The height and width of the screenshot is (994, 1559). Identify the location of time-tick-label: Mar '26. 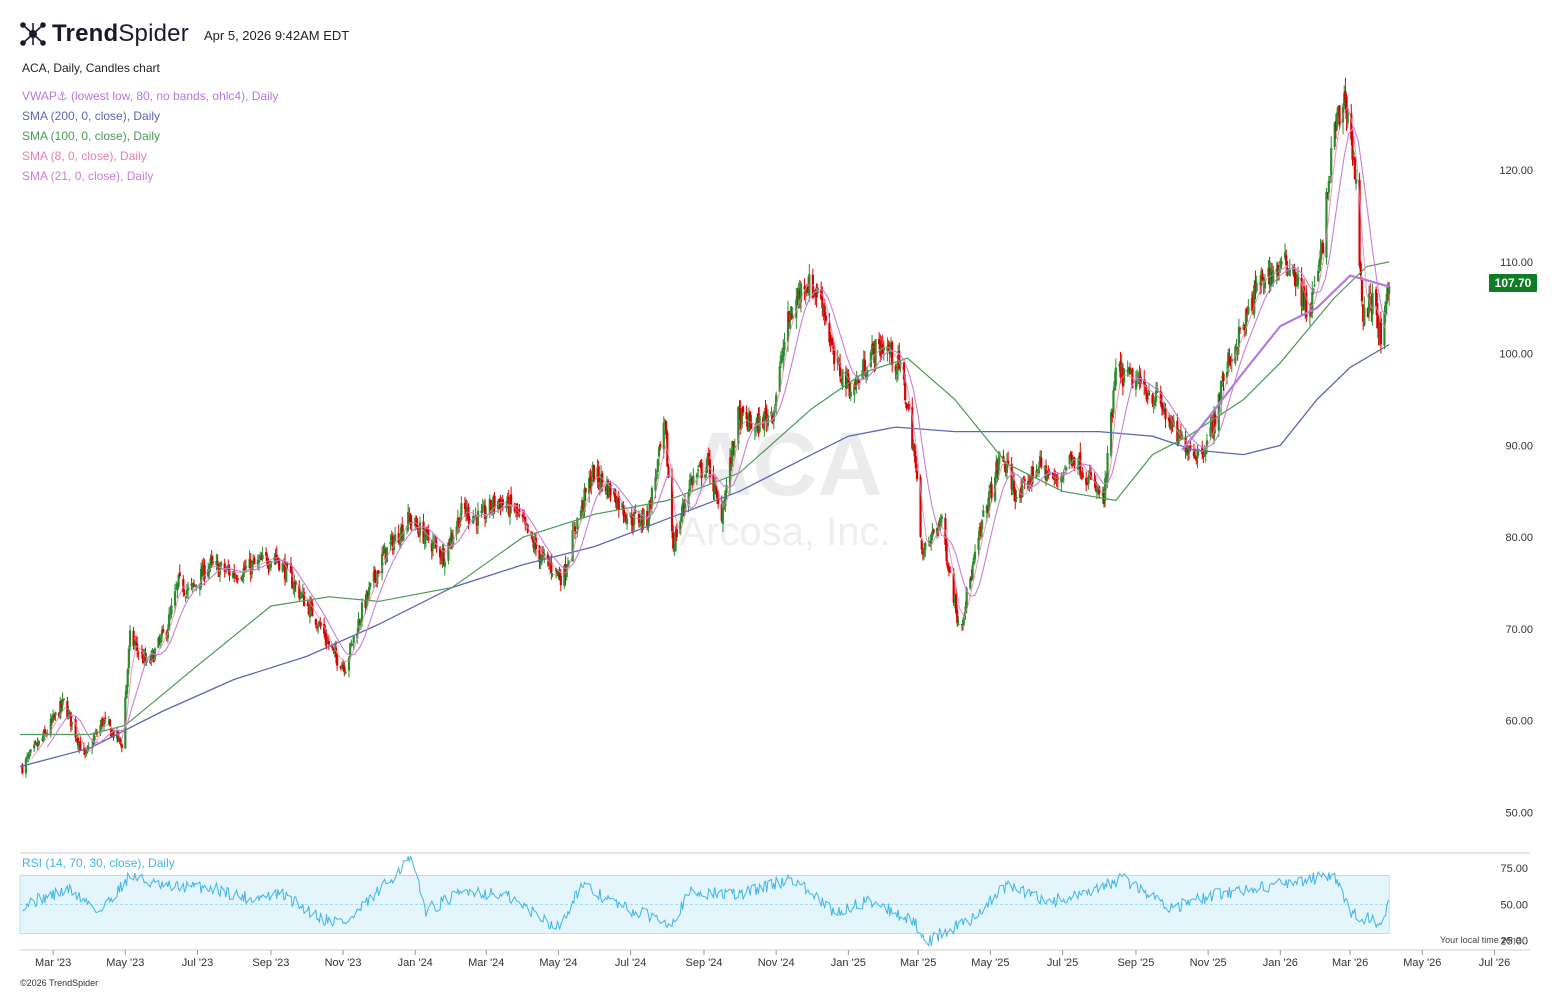
(1350, 963).